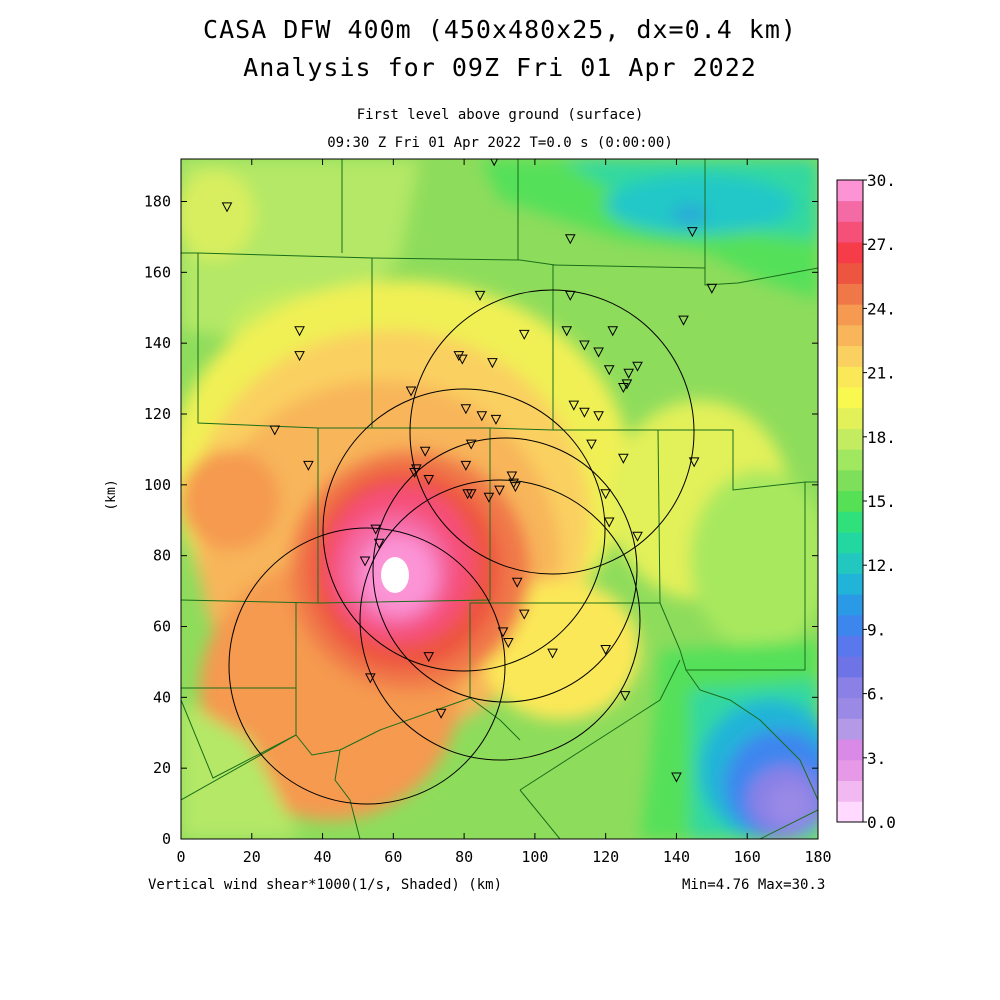 This screenshot has height=1000, width=1000. What do you see at coordinates (500, 67) in the screenshot?
I see `chart-title-line2: Analysis for 09Z Fri 01 Apr 2022` at bounding box center [500, 67].